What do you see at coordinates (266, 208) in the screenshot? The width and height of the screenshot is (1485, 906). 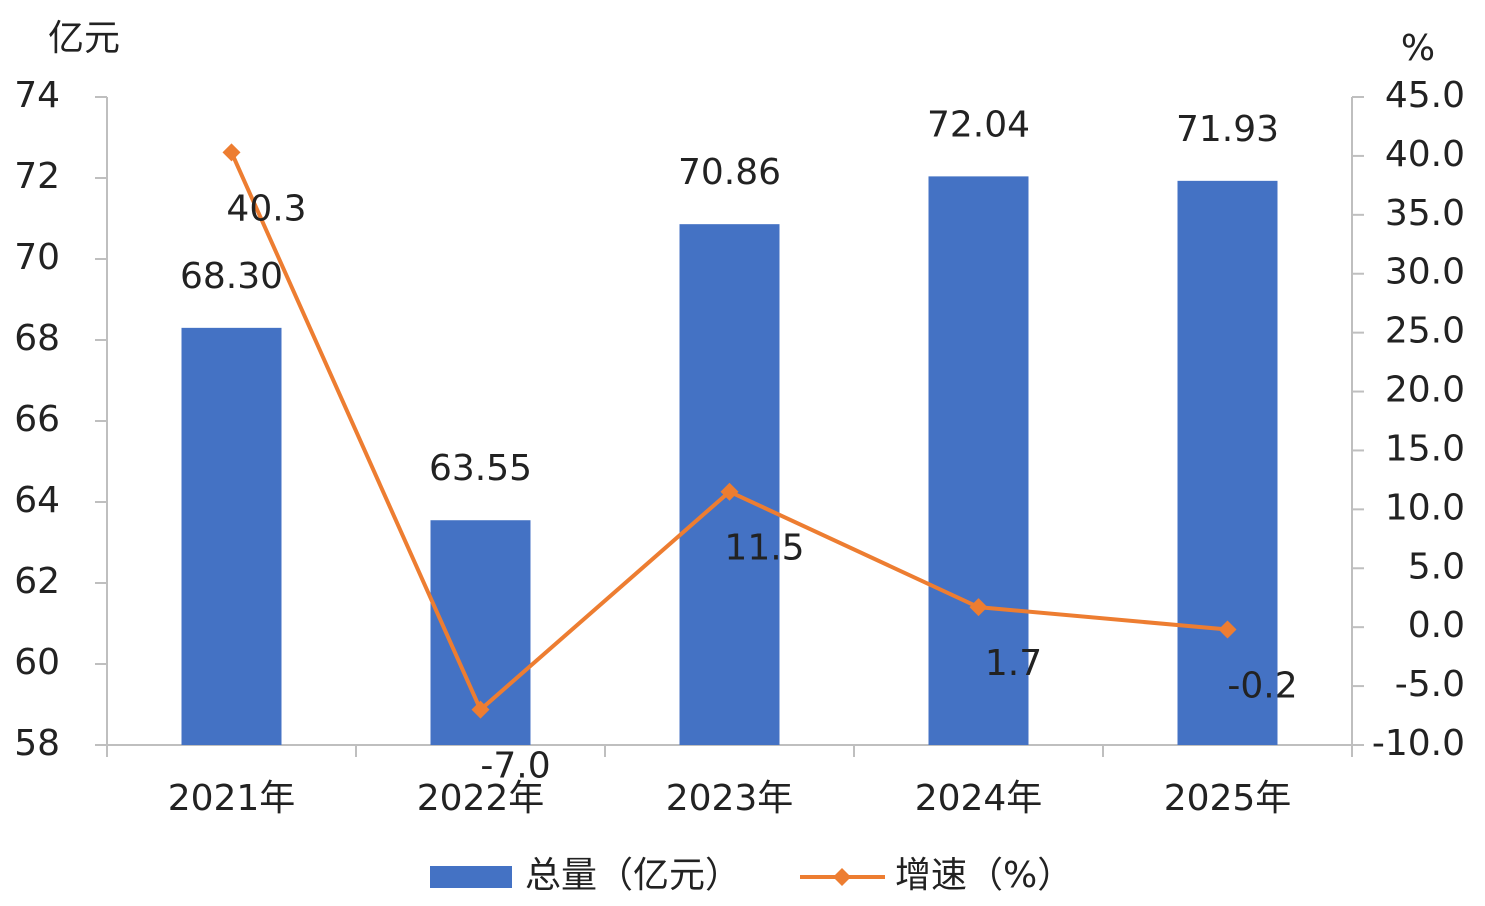 I see `line-value-label: 40.3` at bounding box center [266, 208].